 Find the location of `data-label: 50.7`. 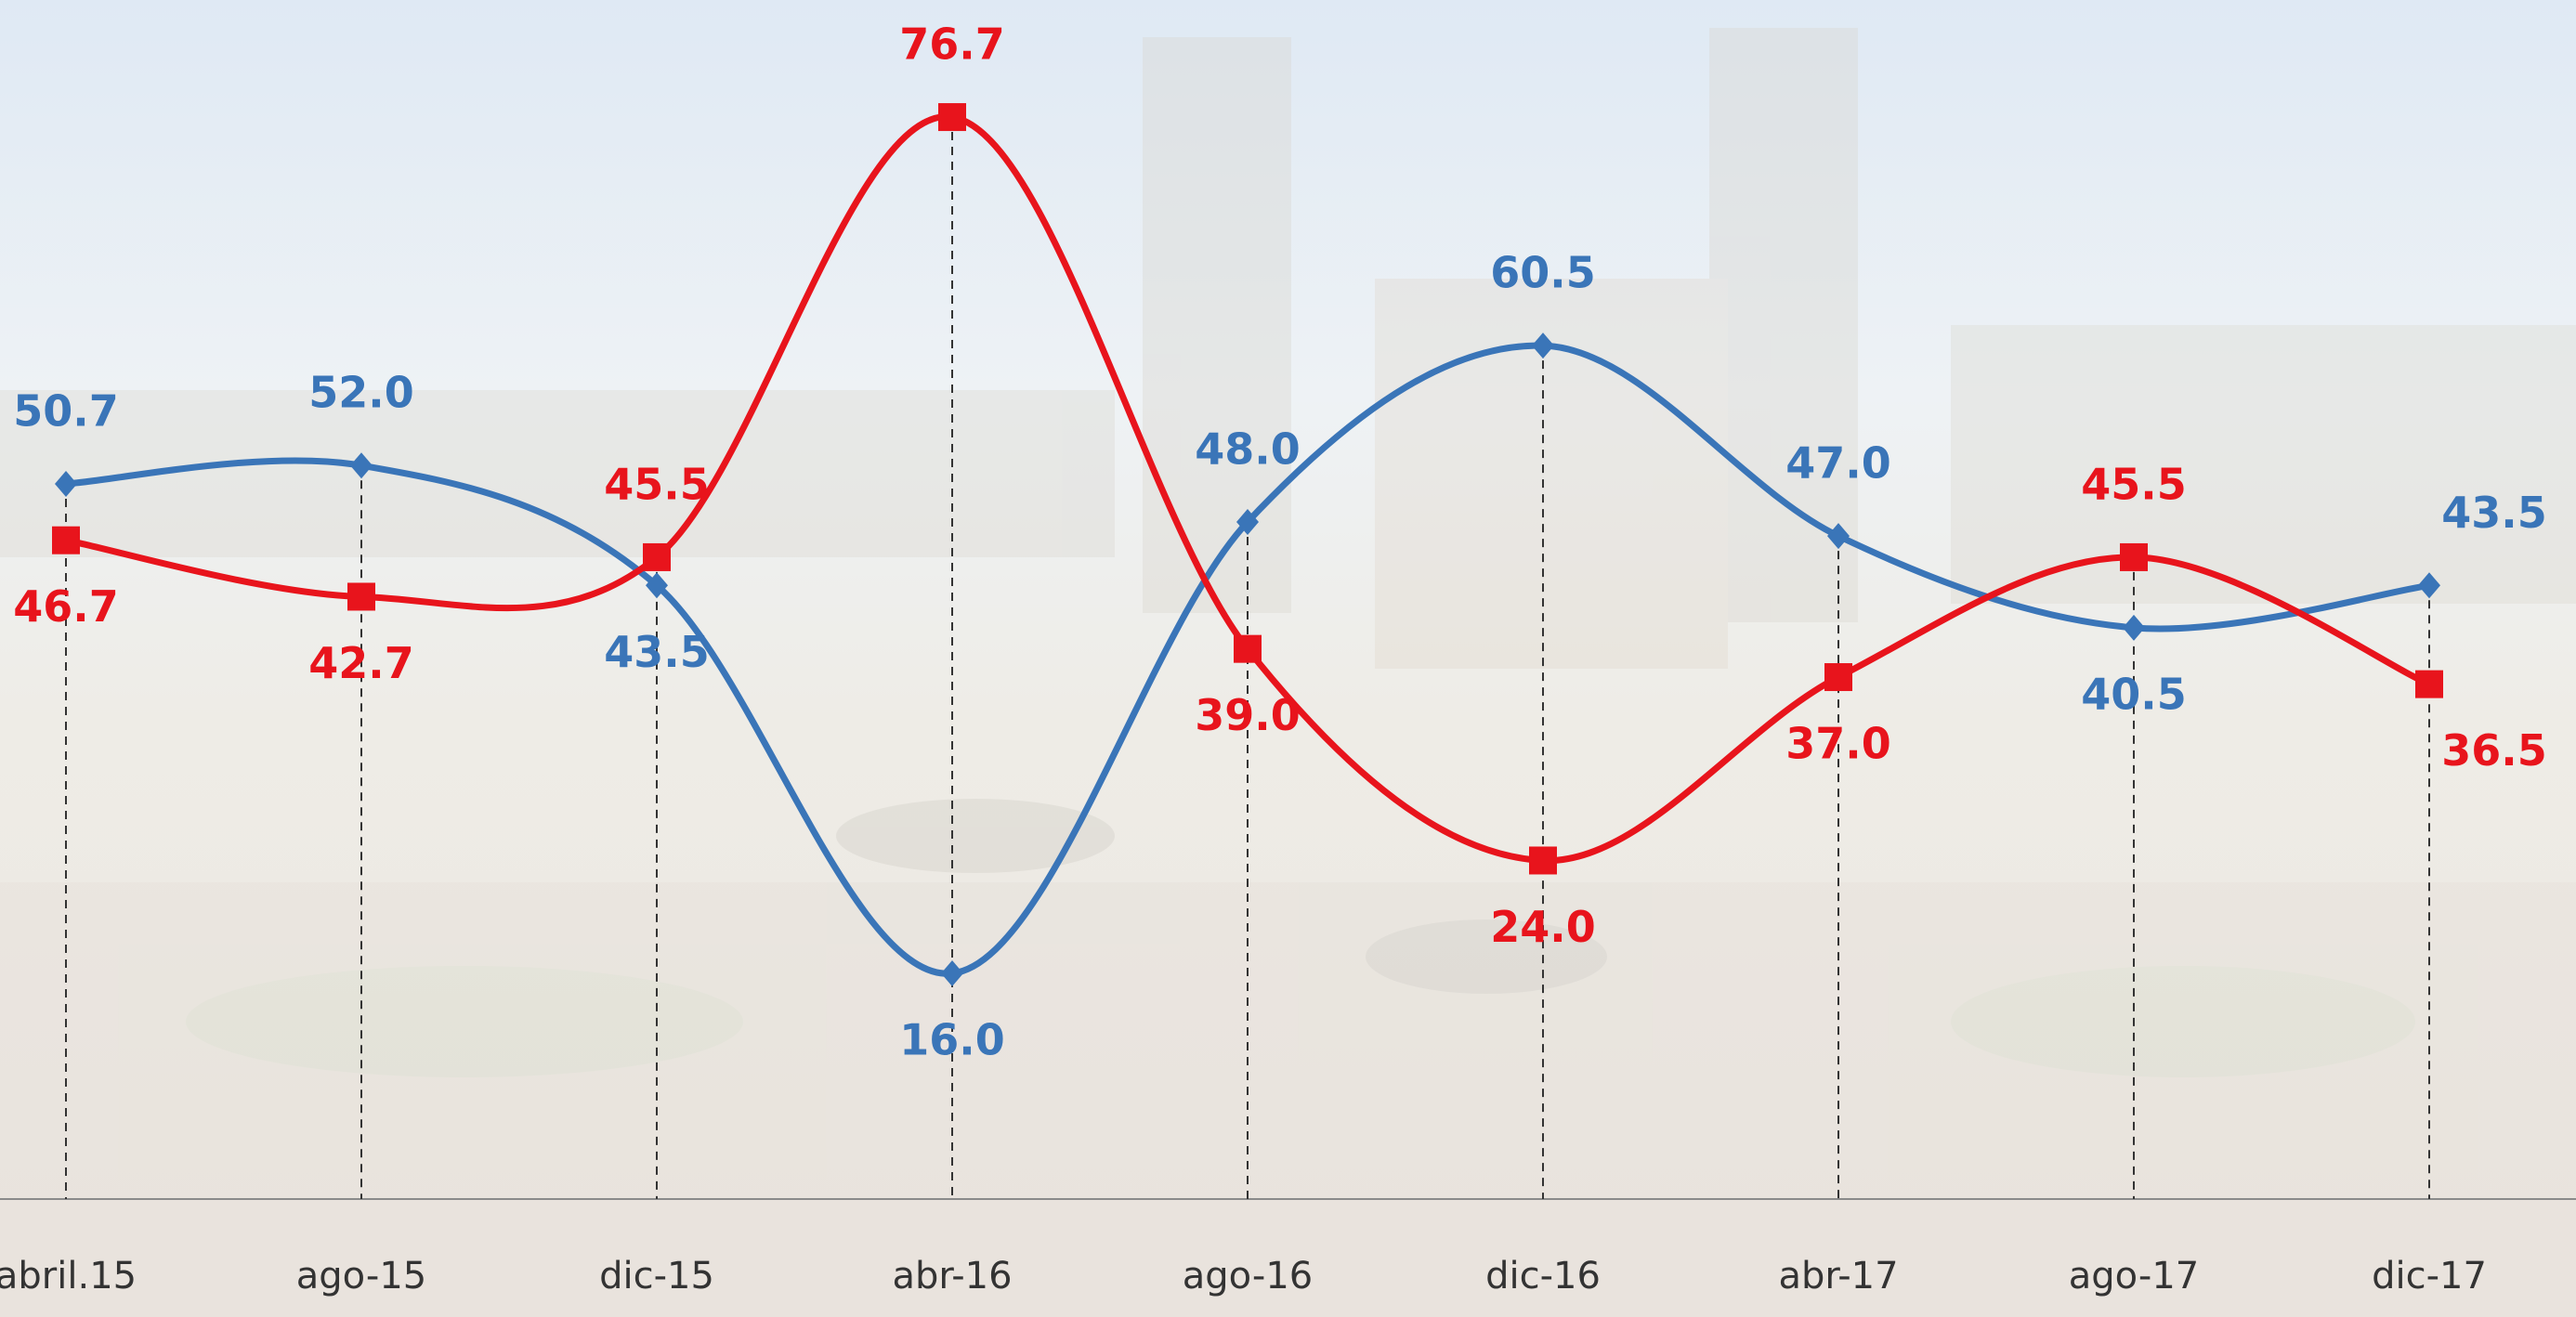

data-label: 50.7 is located at coordinates (66, 410).